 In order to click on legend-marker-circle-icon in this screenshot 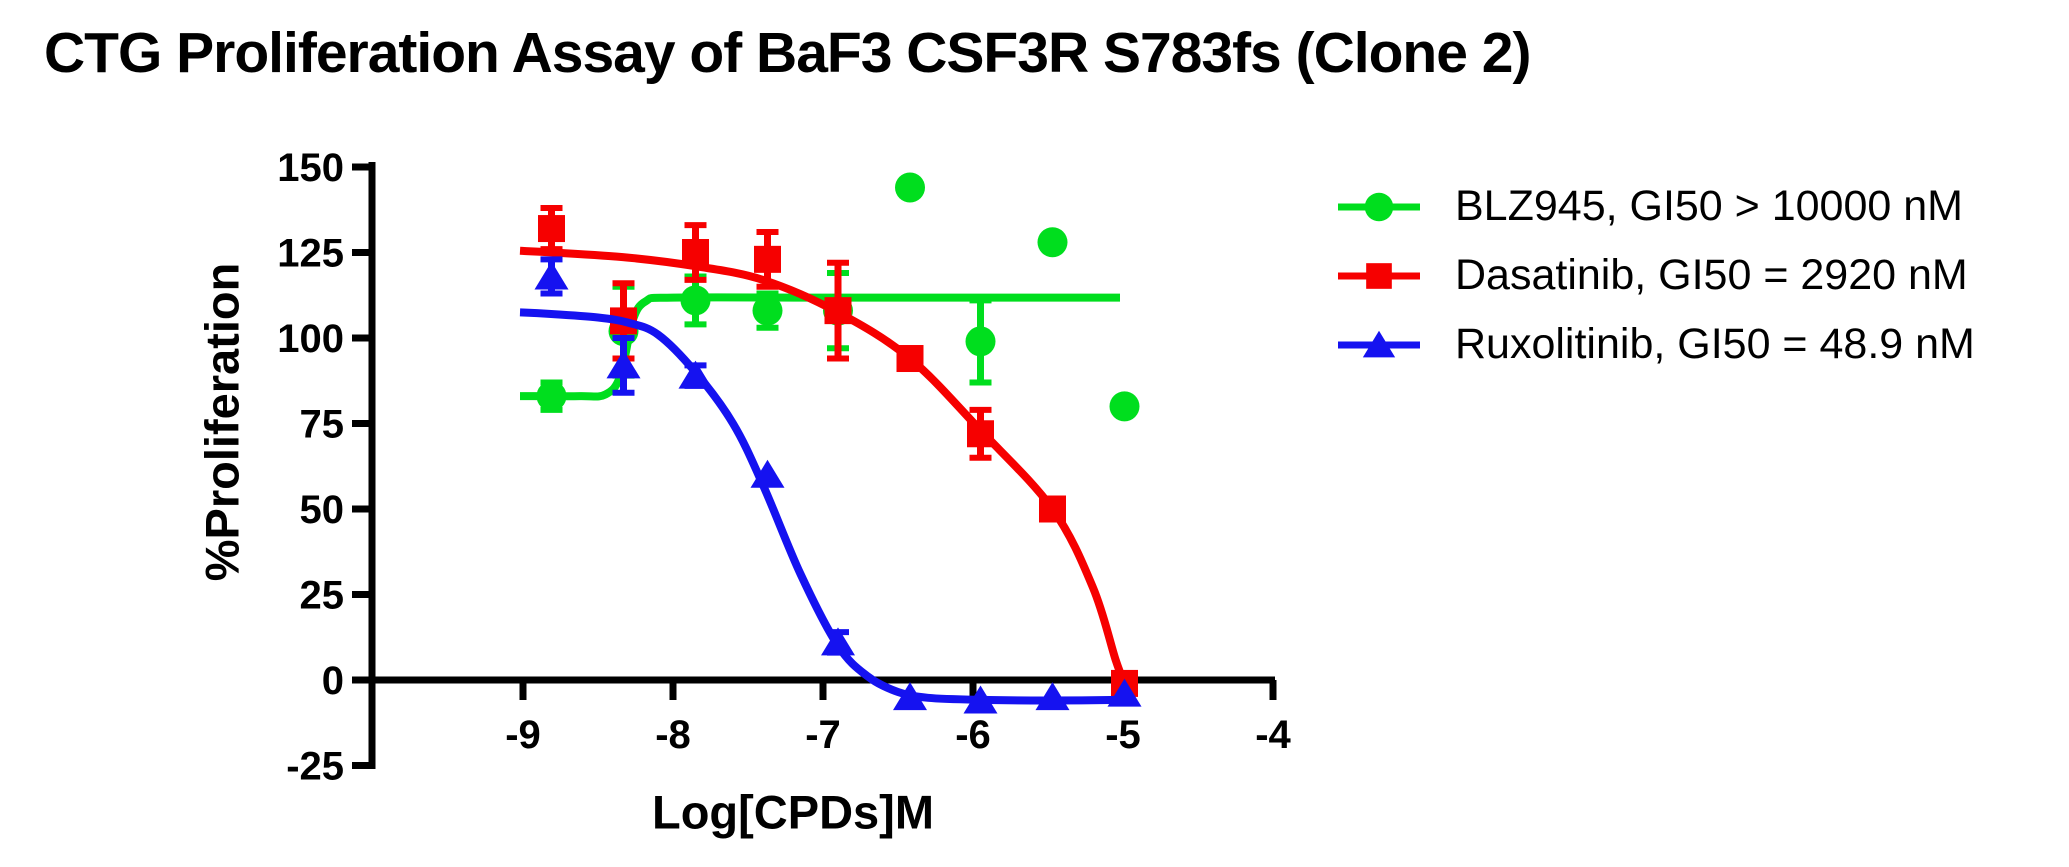, I will do `click(1379, 207)`.